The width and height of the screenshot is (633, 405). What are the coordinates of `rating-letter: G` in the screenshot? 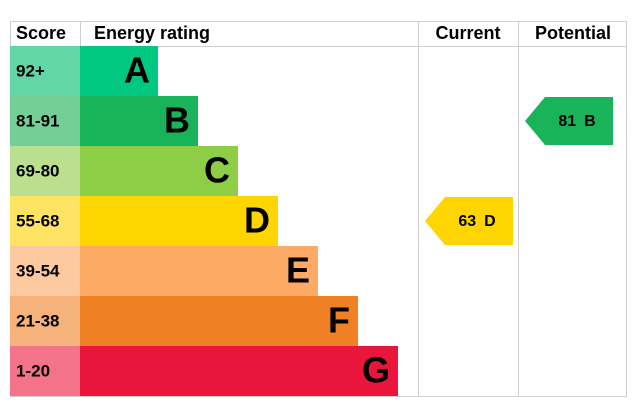 It's located at (376, 370).